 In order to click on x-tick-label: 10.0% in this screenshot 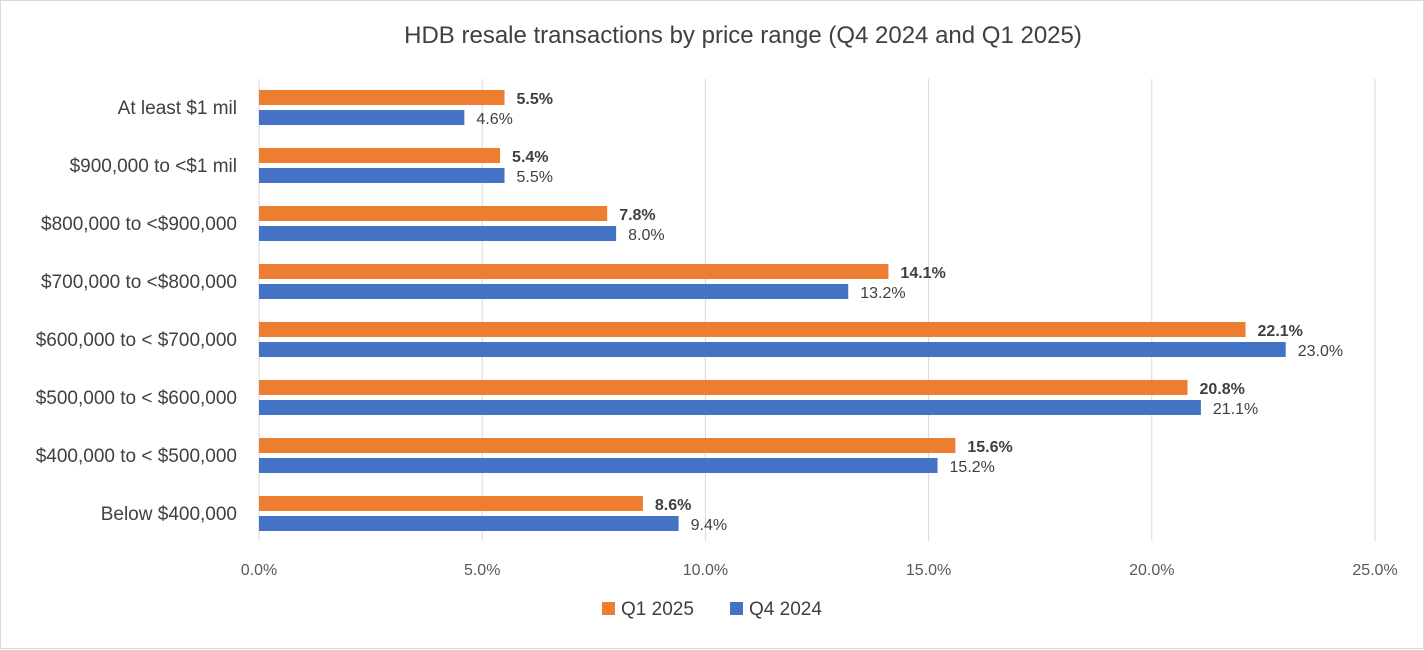, I will do `click(705, 570)`.